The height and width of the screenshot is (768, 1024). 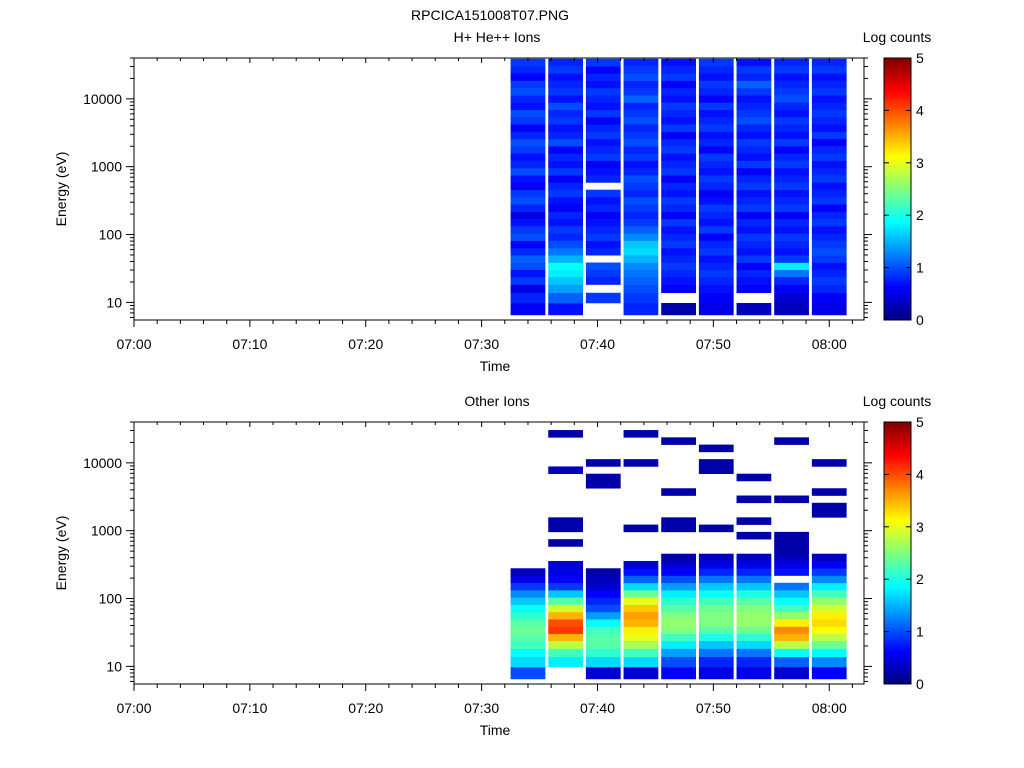 I want to click on y-tick-label: 100, so click(x=111, y=235).